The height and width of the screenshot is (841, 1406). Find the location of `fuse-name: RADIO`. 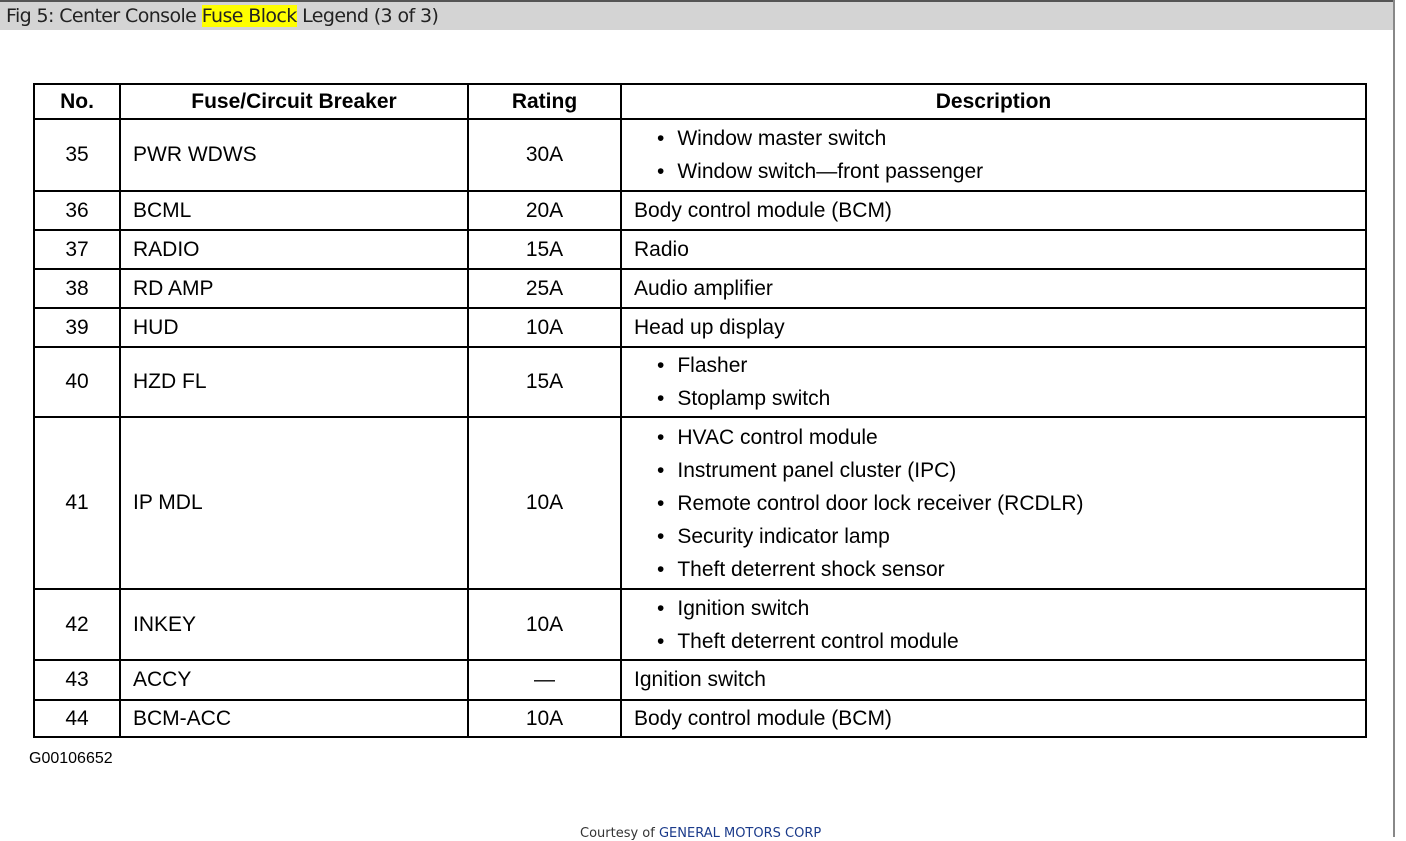

fuse-name: RADIO is located at coordinates (294, 249).